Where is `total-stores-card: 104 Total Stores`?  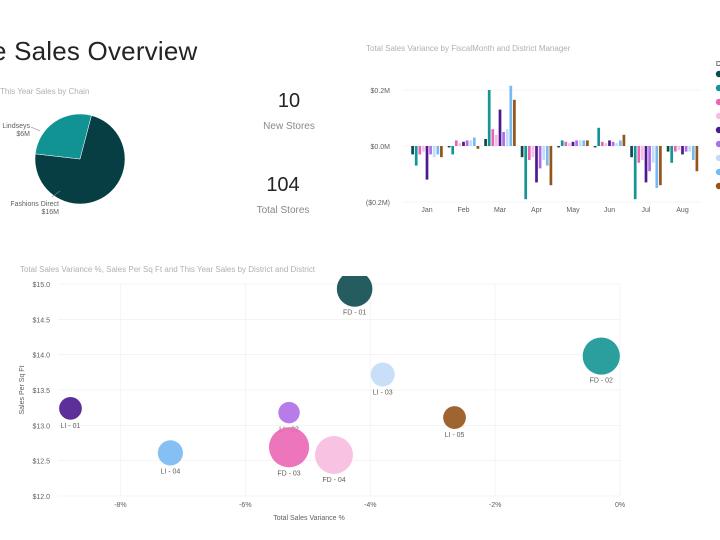 total-stores-card: 104 Total Stores is located at coordinates (283, 195).